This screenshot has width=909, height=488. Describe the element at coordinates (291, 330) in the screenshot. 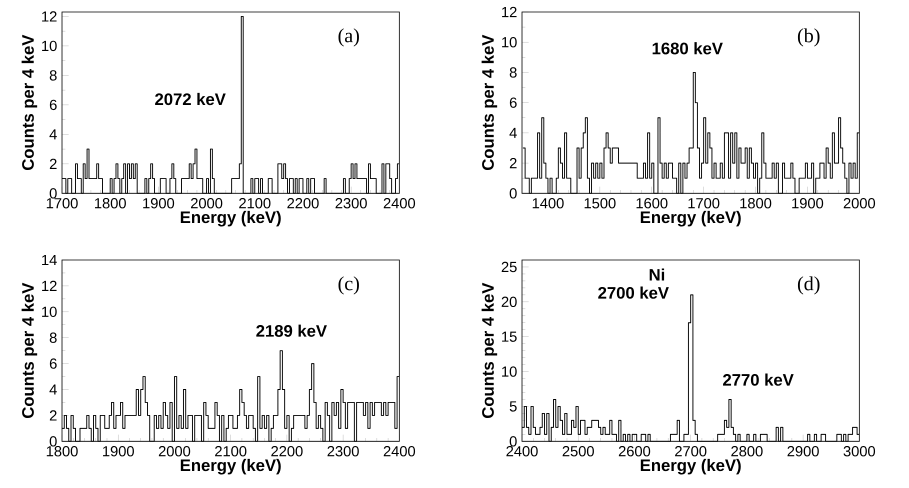

I see `annotation: 2189 keV` at that location.